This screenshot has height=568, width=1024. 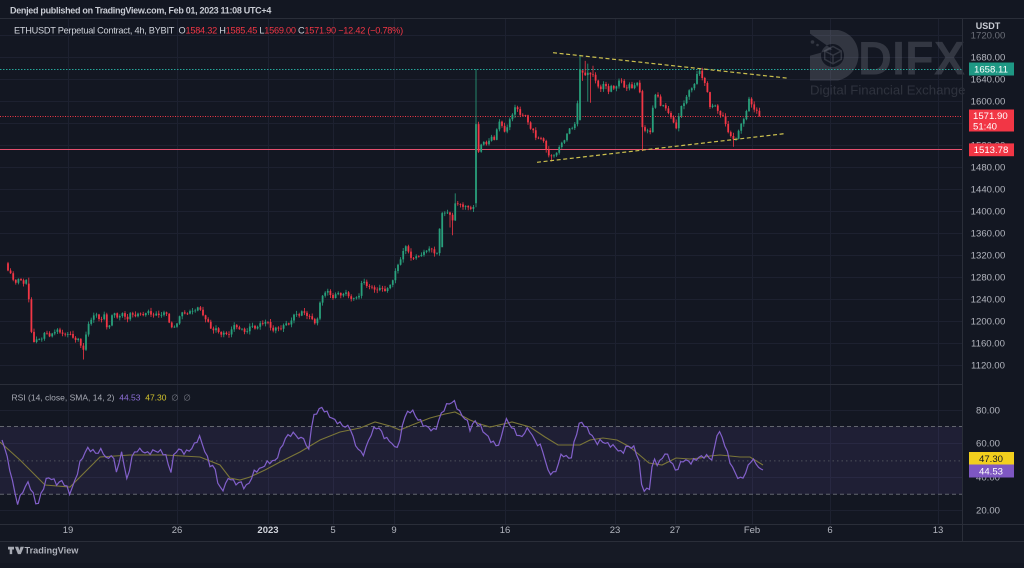 I want to click on svg-text: 13, so click(x=938, y=530).